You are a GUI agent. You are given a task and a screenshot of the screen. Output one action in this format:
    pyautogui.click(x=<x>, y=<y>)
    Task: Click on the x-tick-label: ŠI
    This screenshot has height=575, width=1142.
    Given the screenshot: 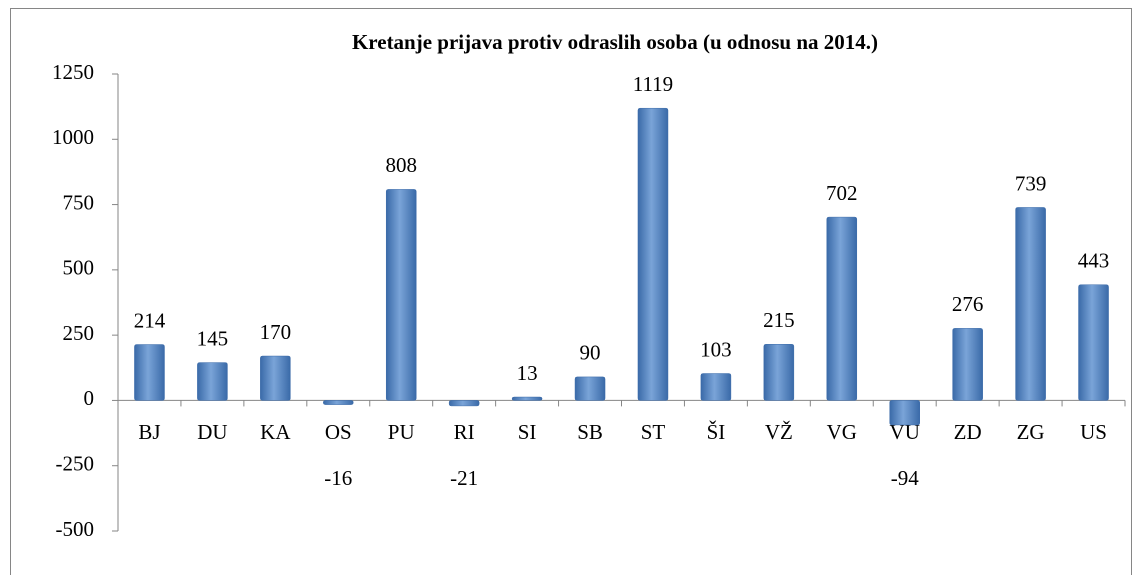 What is the action you would take?
    pyautogui.click(x=716, y=432)
    